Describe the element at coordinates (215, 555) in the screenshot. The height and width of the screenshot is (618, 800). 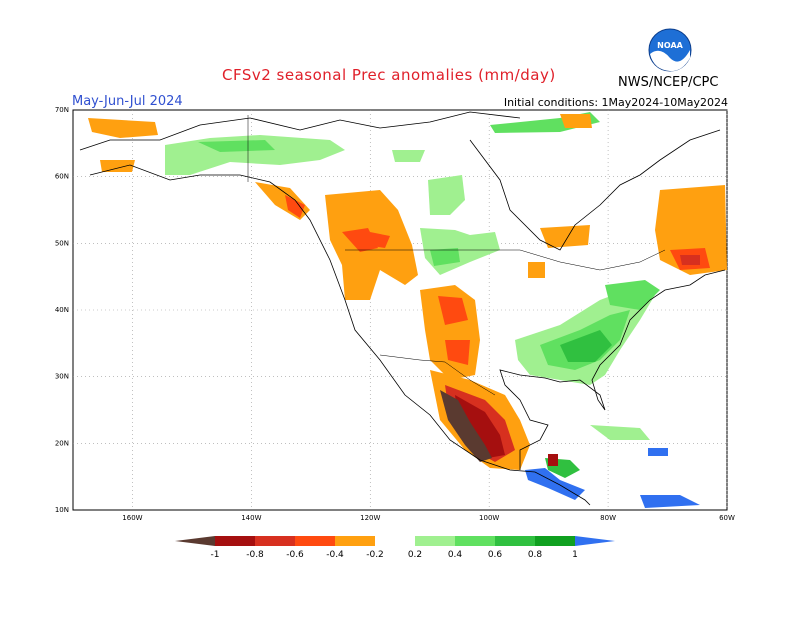
I see `colorbar-label: -1` at that location.